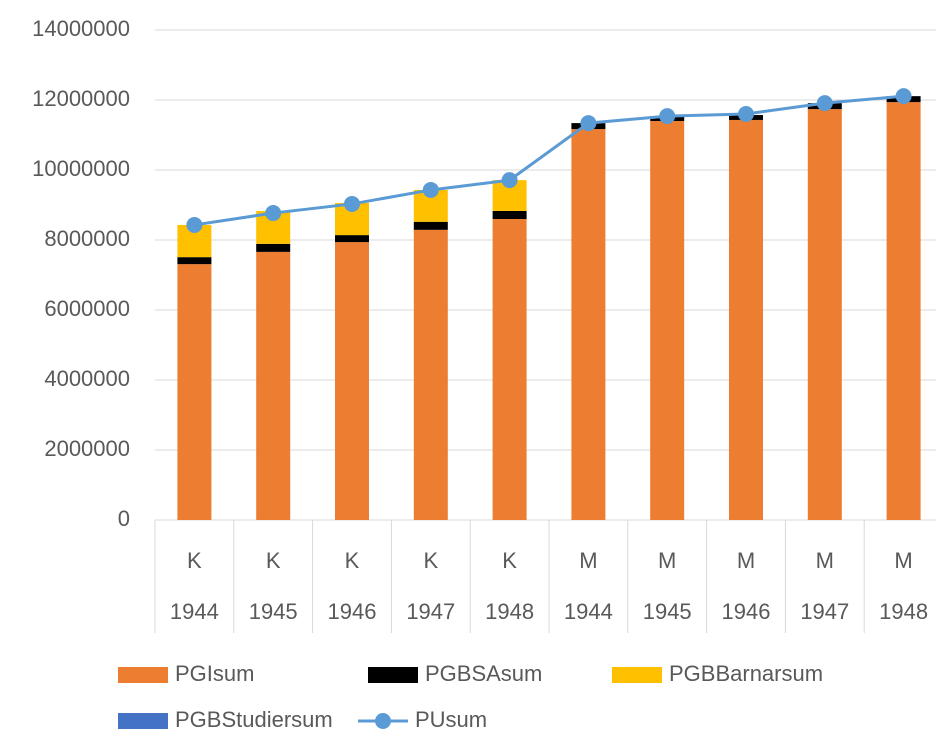 This screenshot has width=936, height=733. What do you see at coordinates (81, 168) in the screenshot?
I see `y-tick-label: 10000000` at bounding box center [81, 168].